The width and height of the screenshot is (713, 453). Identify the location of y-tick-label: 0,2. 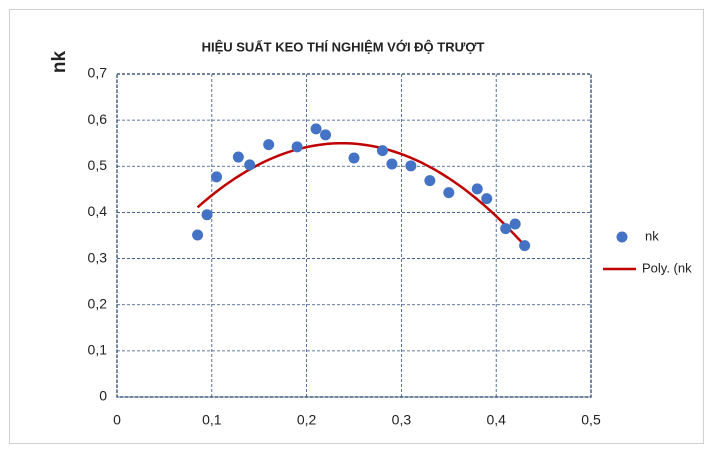
(98, 303).